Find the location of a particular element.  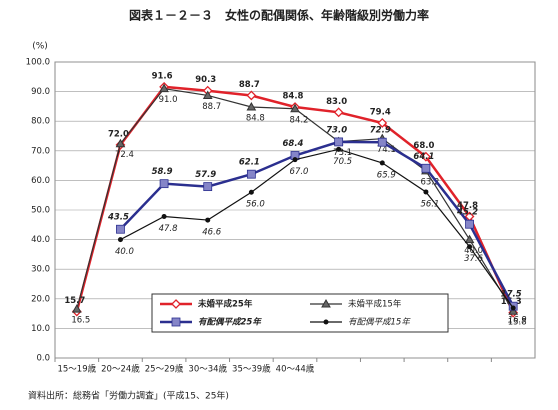

data-label: 72.9 is located at coordinates (380, 131).